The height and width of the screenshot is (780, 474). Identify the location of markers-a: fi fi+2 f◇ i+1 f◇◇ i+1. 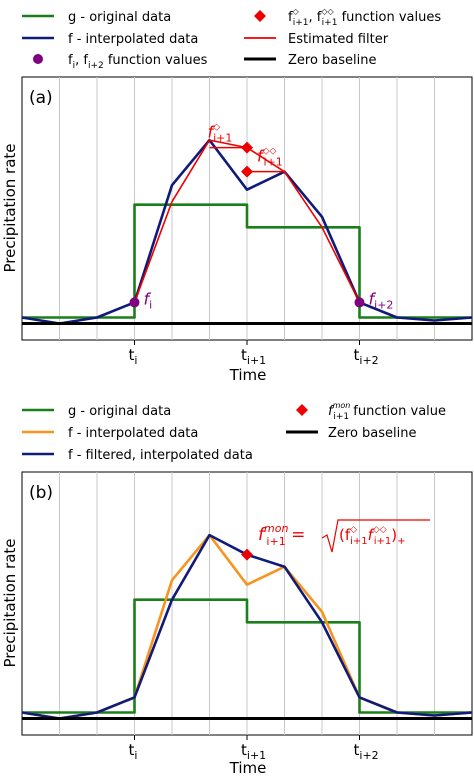
(261, 217).